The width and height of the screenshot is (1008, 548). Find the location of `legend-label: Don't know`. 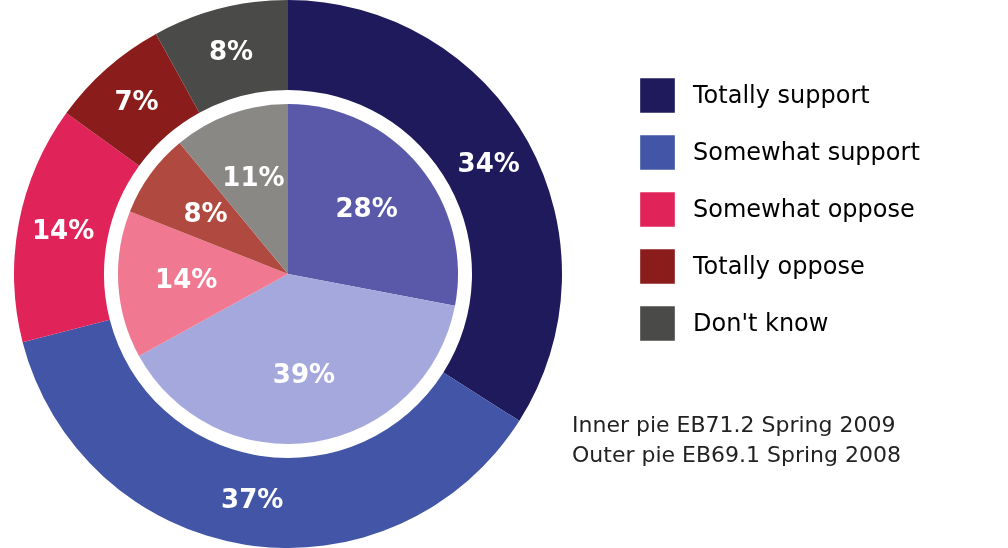

legend-label: Don't know is located at coordinates (761, 322).